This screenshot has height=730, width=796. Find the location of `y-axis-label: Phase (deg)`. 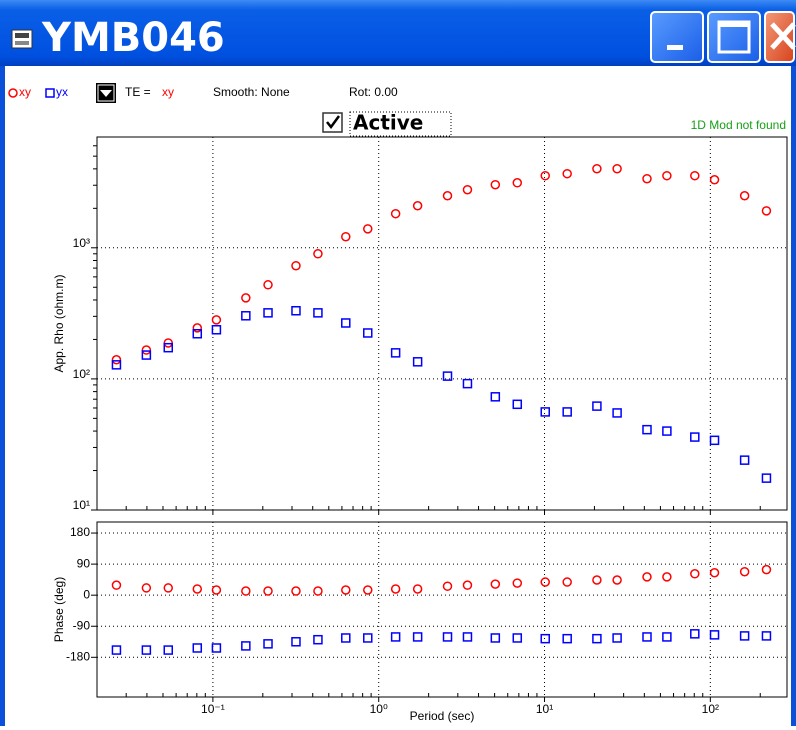

y-axis-label: Phase (deg) is located at coordinates (59, 609).